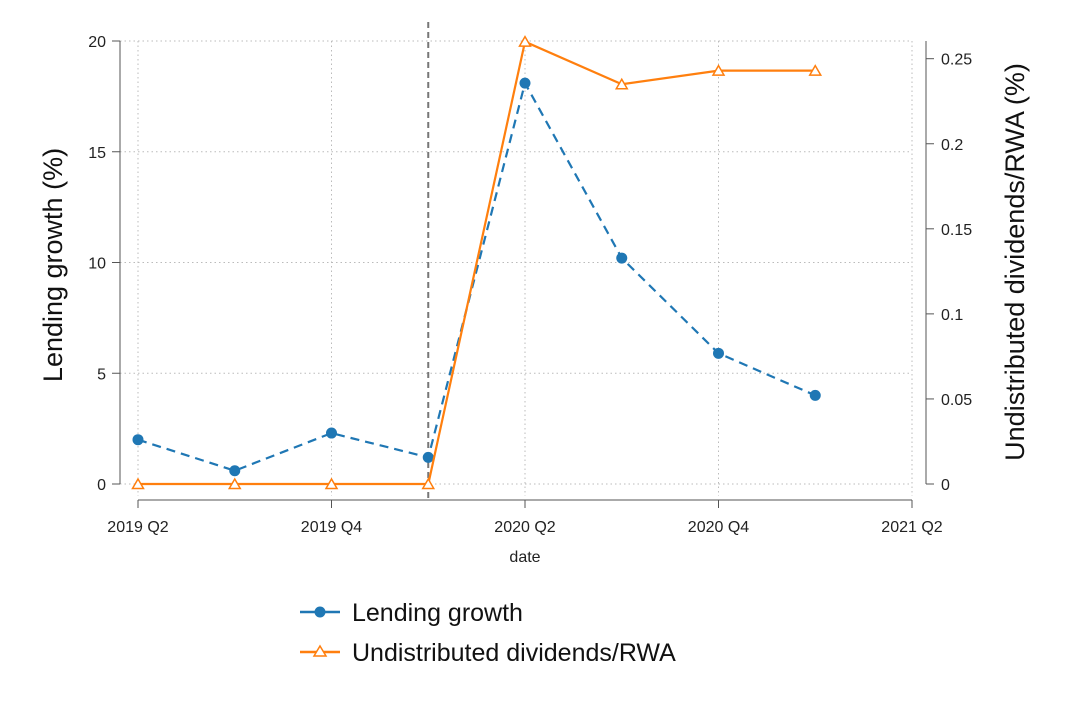  What do you see at coordinates (952, 145) in the screenshot?
I see `y-axis-right-tick-label: 0.2` at bounding box center [952, 145].